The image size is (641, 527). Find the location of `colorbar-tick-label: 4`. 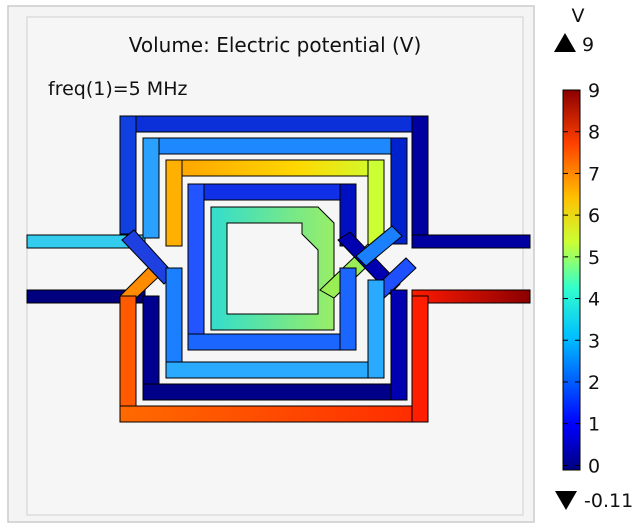

colorbar-tick-label: 4 is located at coordinates (594, 300).